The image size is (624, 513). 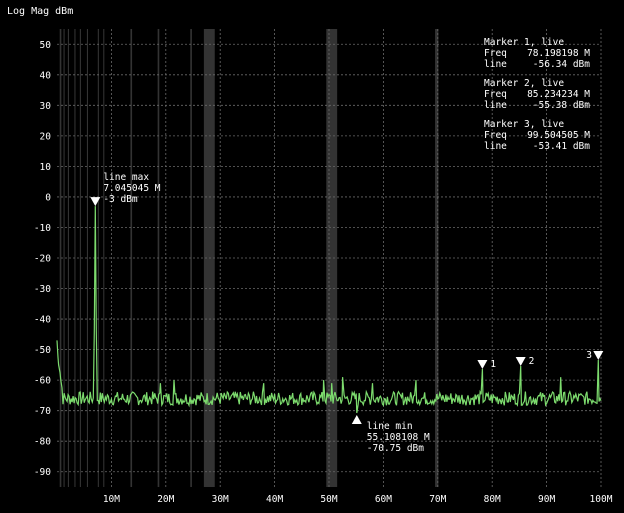 What do you see at coordinates (165, 499) in the screenshot?
I see `x-tick-label: 20M` at bounding box center [165, 499].